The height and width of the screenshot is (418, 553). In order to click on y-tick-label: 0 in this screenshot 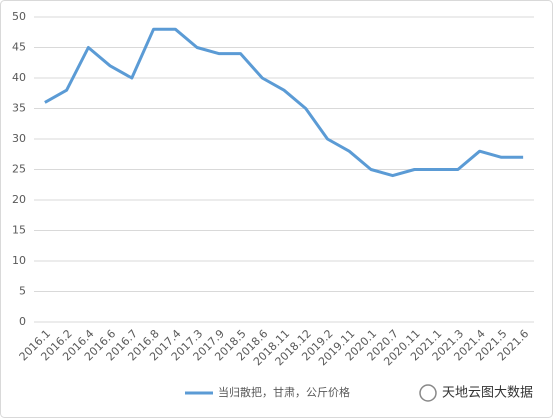, I will do `click(22, 321)`.